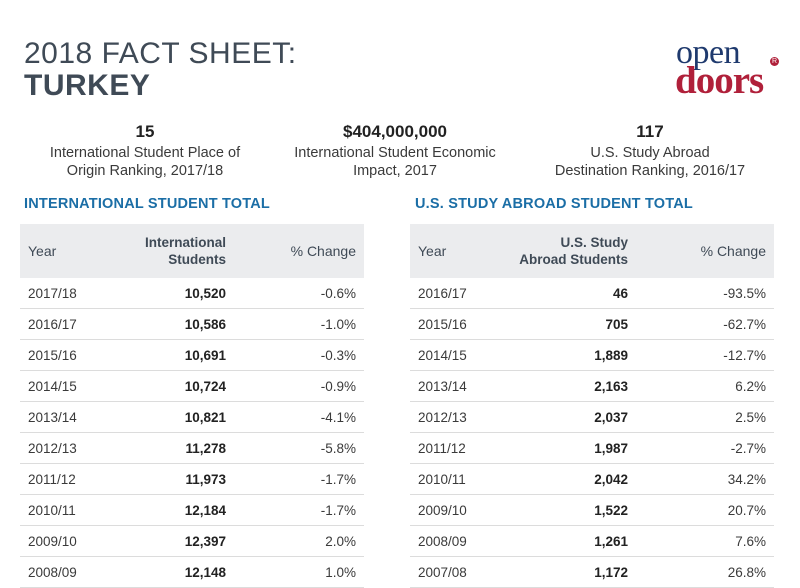  What do you see at coordinates (64, 293) in the screenshot?
I see `year-cell: 2017/18` at bounding box center [64, 293].